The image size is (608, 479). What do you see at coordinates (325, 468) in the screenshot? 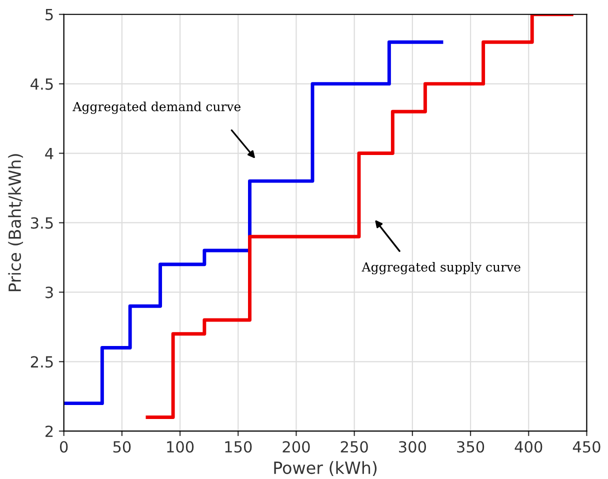
I see `x-axis-title: Power (kWh)` at bounding box center [325, 468].